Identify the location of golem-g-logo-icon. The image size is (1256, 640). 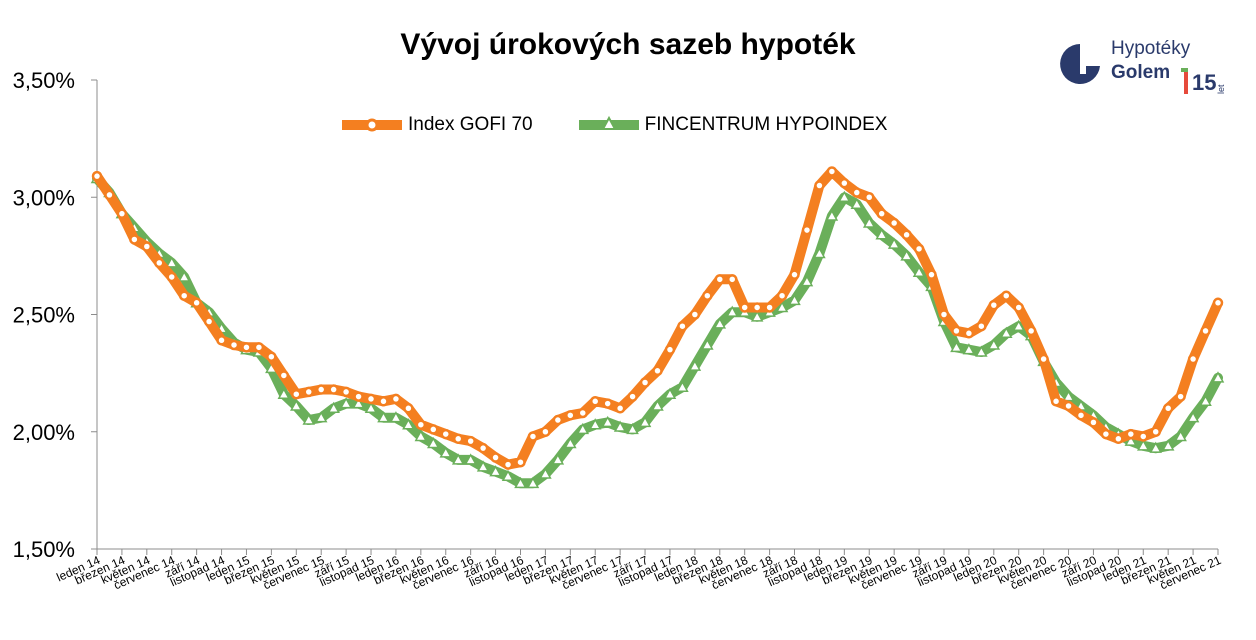
(1080, 64).